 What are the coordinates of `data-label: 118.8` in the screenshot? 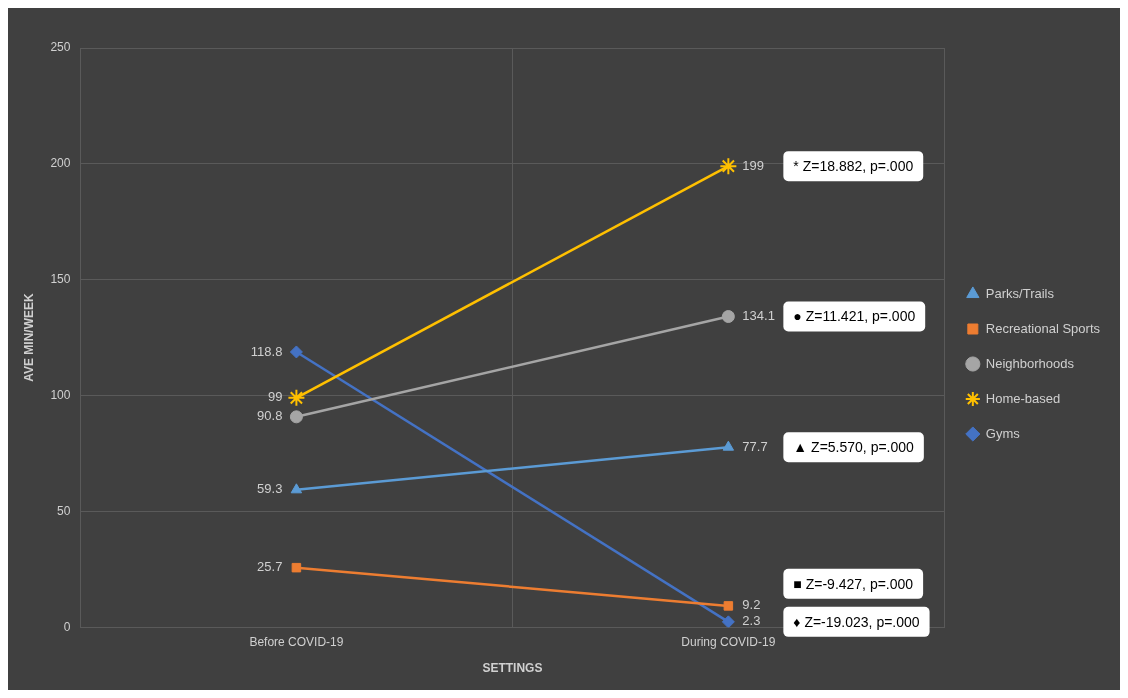 It's located at (266, 351).